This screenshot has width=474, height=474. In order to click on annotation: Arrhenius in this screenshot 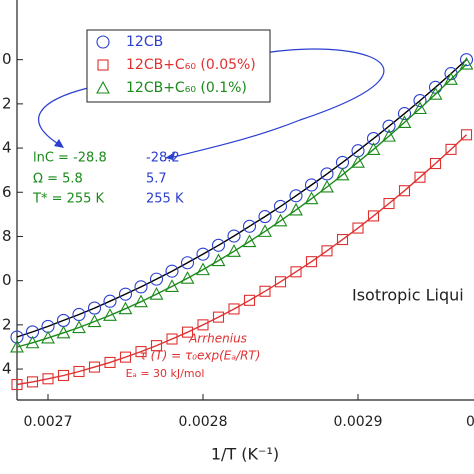, I will do `click(217, 339)`.